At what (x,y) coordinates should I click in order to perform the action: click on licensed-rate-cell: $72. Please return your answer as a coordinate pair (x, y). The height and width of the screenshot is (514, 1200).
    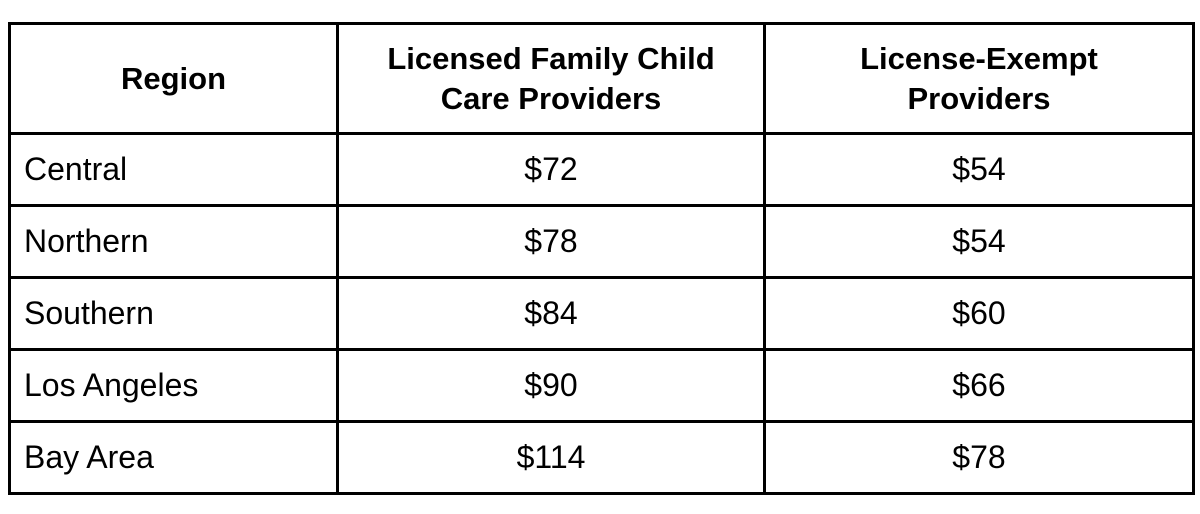
    Looking at the image, I should click on (551, 169).